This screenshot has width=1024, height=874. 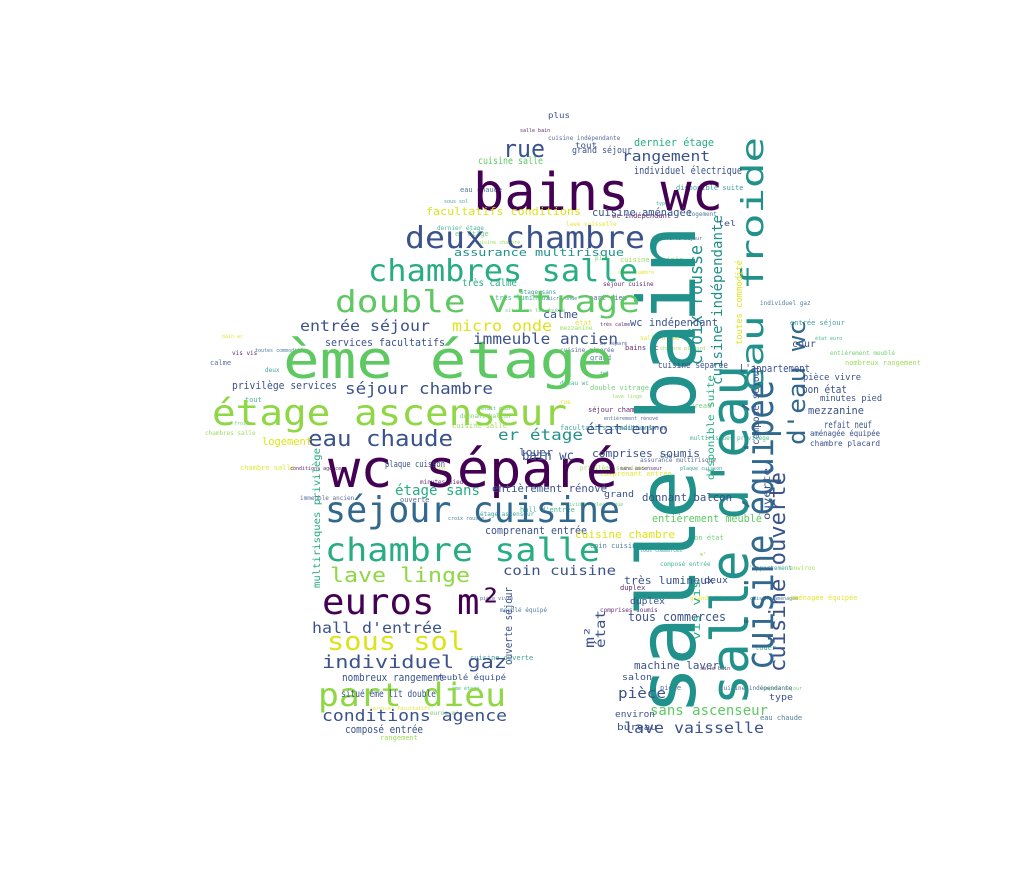 What do you see at coordinates (385, 342) in the screenshot?
I see `word-services-facultatifs: services facultatifs` at bounding box center [385, 342].